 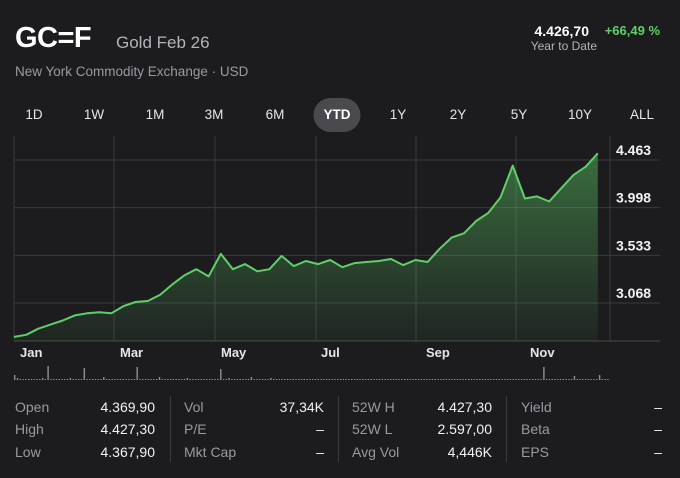 I want to click on stat-label: Mkt Cap, so click(x=210, y=452).